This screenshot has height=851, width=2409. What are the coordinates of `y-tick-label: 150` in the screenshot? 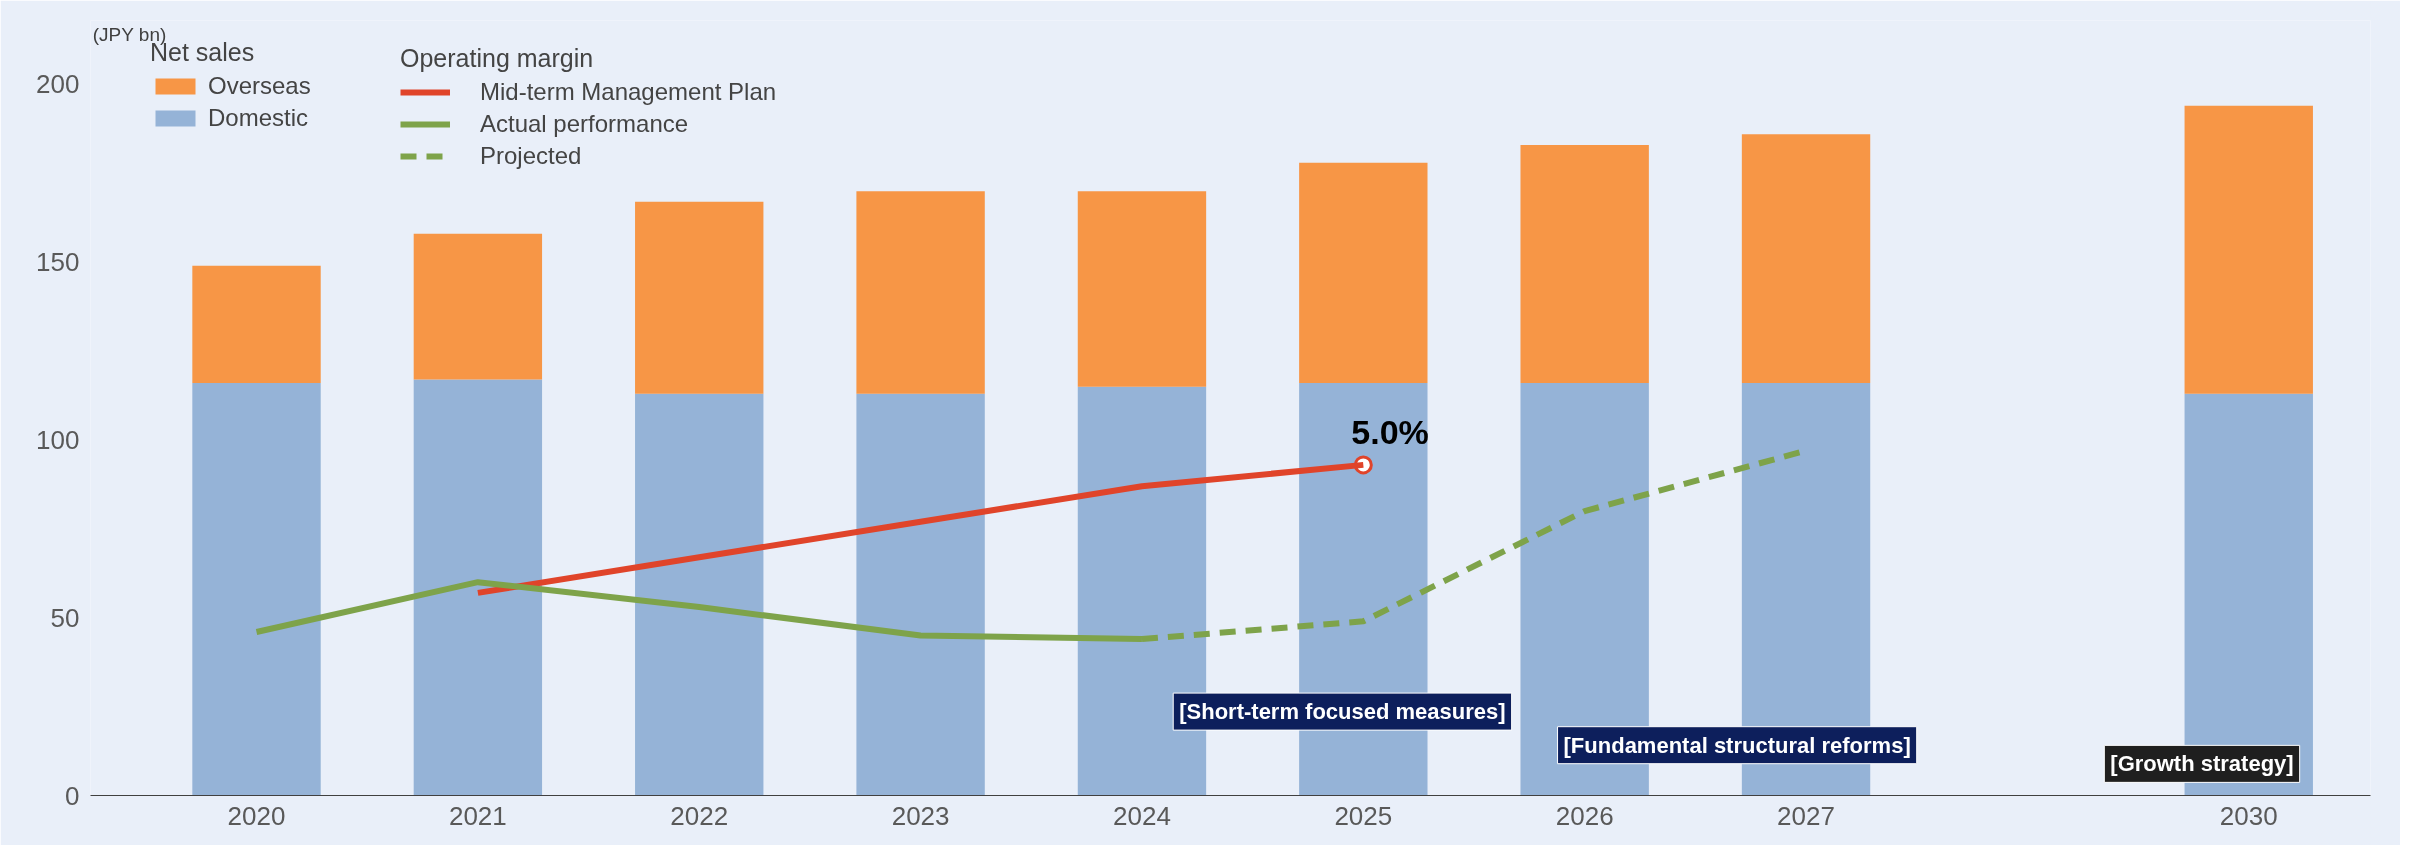 It's located at (58, 262).